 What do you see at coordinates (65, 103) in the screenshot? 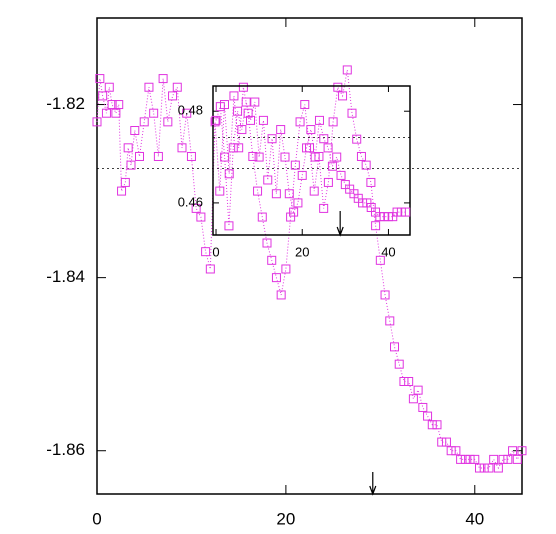
I see `y-tick-label: -1.82` at bounding box center [65, 103].